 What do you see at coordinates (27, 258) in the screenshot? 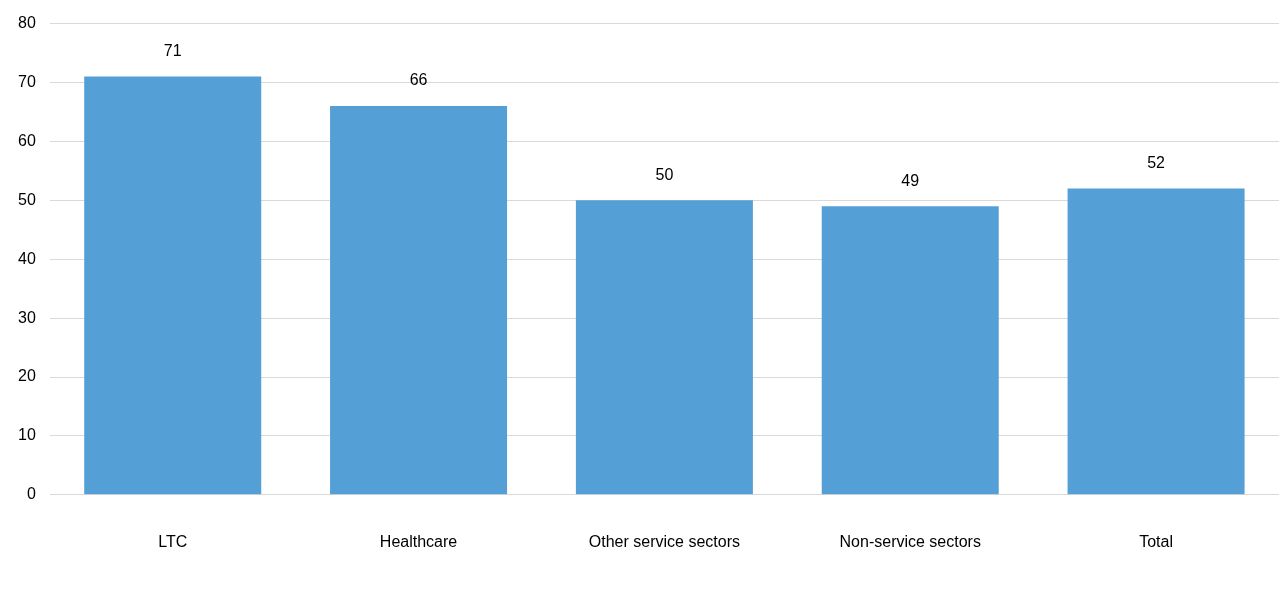
I see `y-tick-label: 40` at bounding box center [27, 258].